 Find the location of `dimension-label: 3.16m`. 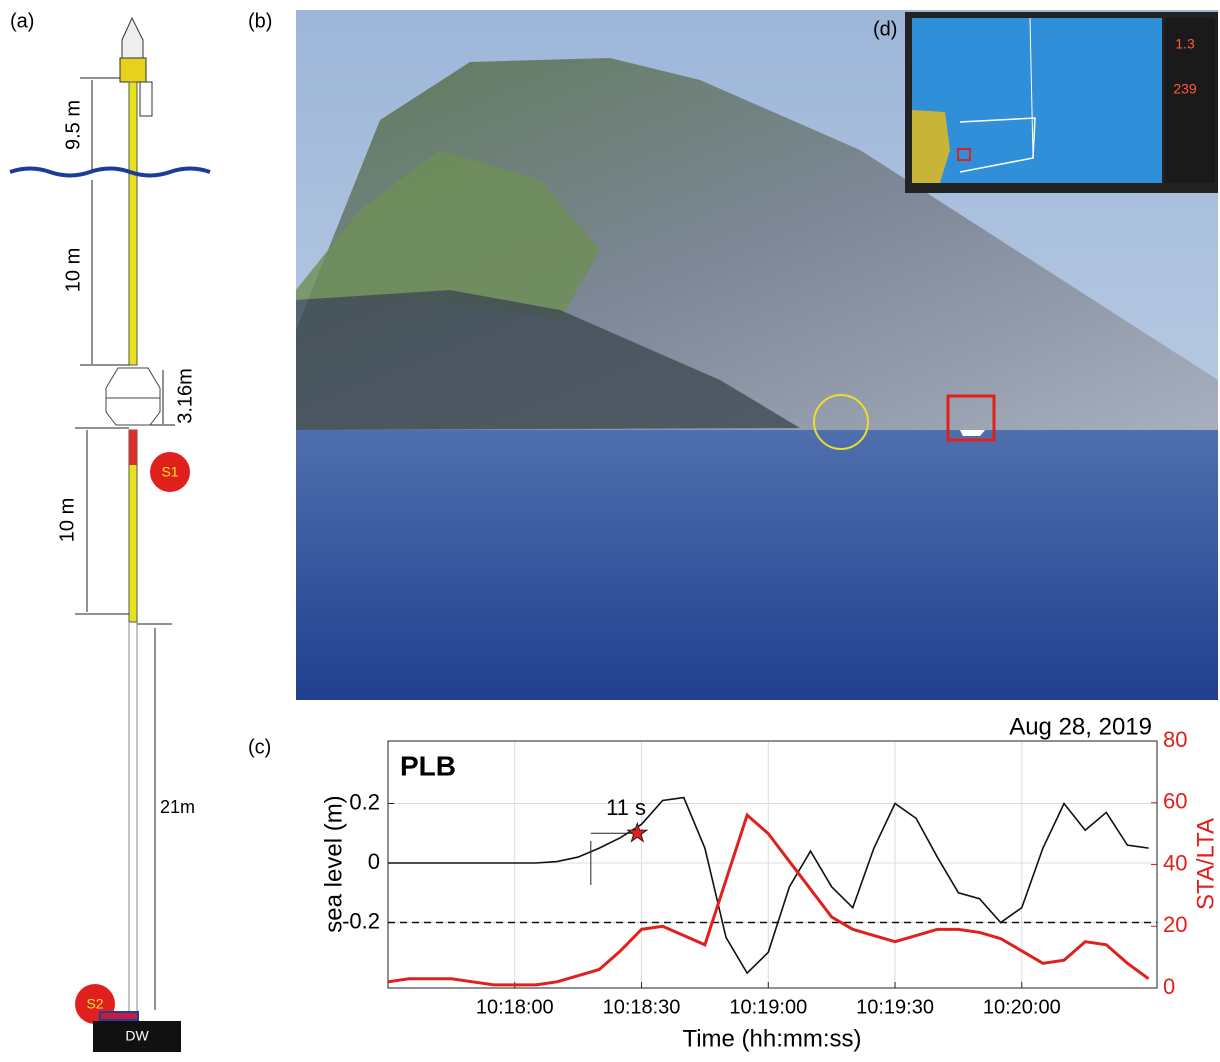

dimension-label: 3.16m is located at coordinates (185, 396).